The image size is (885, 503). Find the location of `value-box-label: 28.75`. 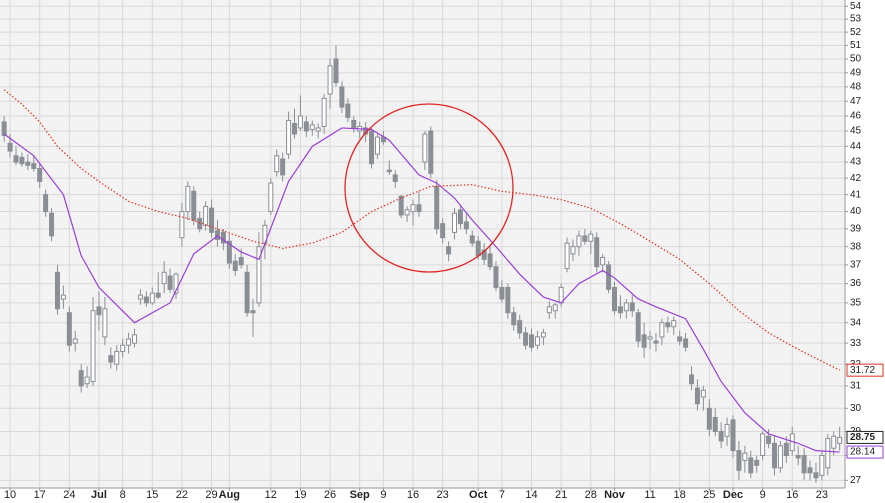

value-box-label: 28.75 is located at coordinates (862, 437).